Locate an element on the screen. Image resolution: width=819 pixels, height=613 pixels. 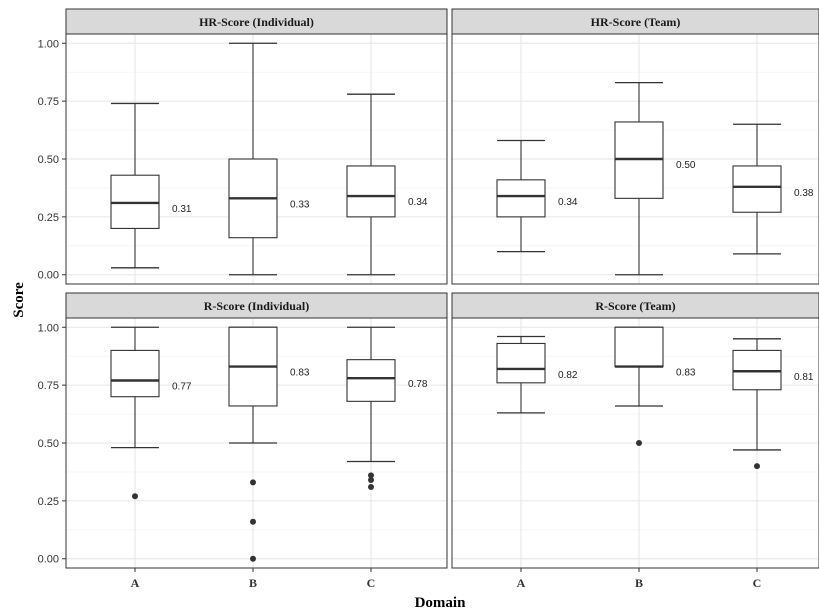
facet-title: HR-Score (Team) is located at coordinates (636, 22).